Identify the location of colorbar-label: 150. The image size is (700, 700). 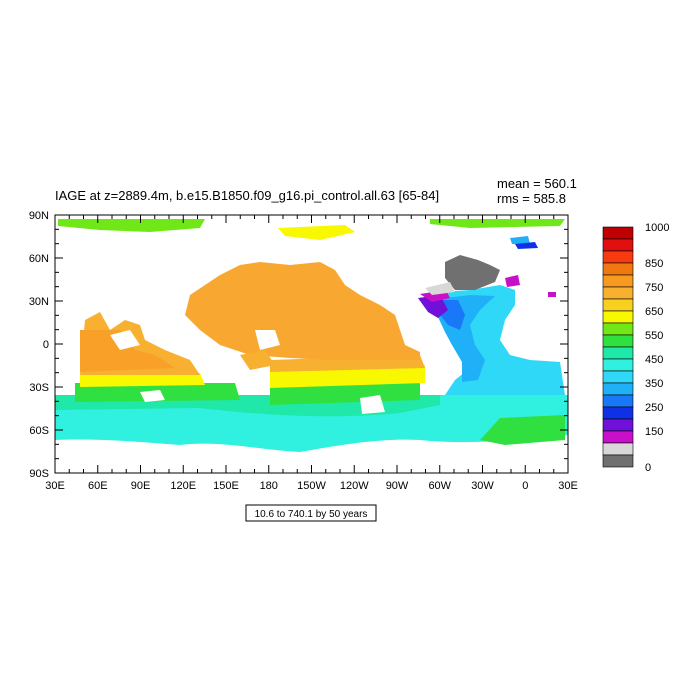
(654, 432).